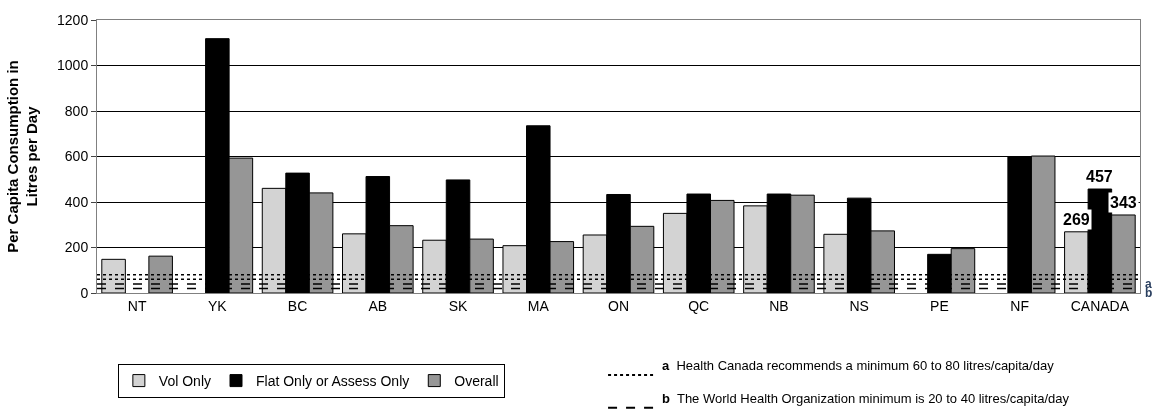  What do you see at coordinates (218, 305) in the screenshot?
I see `x-tick-label: YK` at bounding box center [218, 305].